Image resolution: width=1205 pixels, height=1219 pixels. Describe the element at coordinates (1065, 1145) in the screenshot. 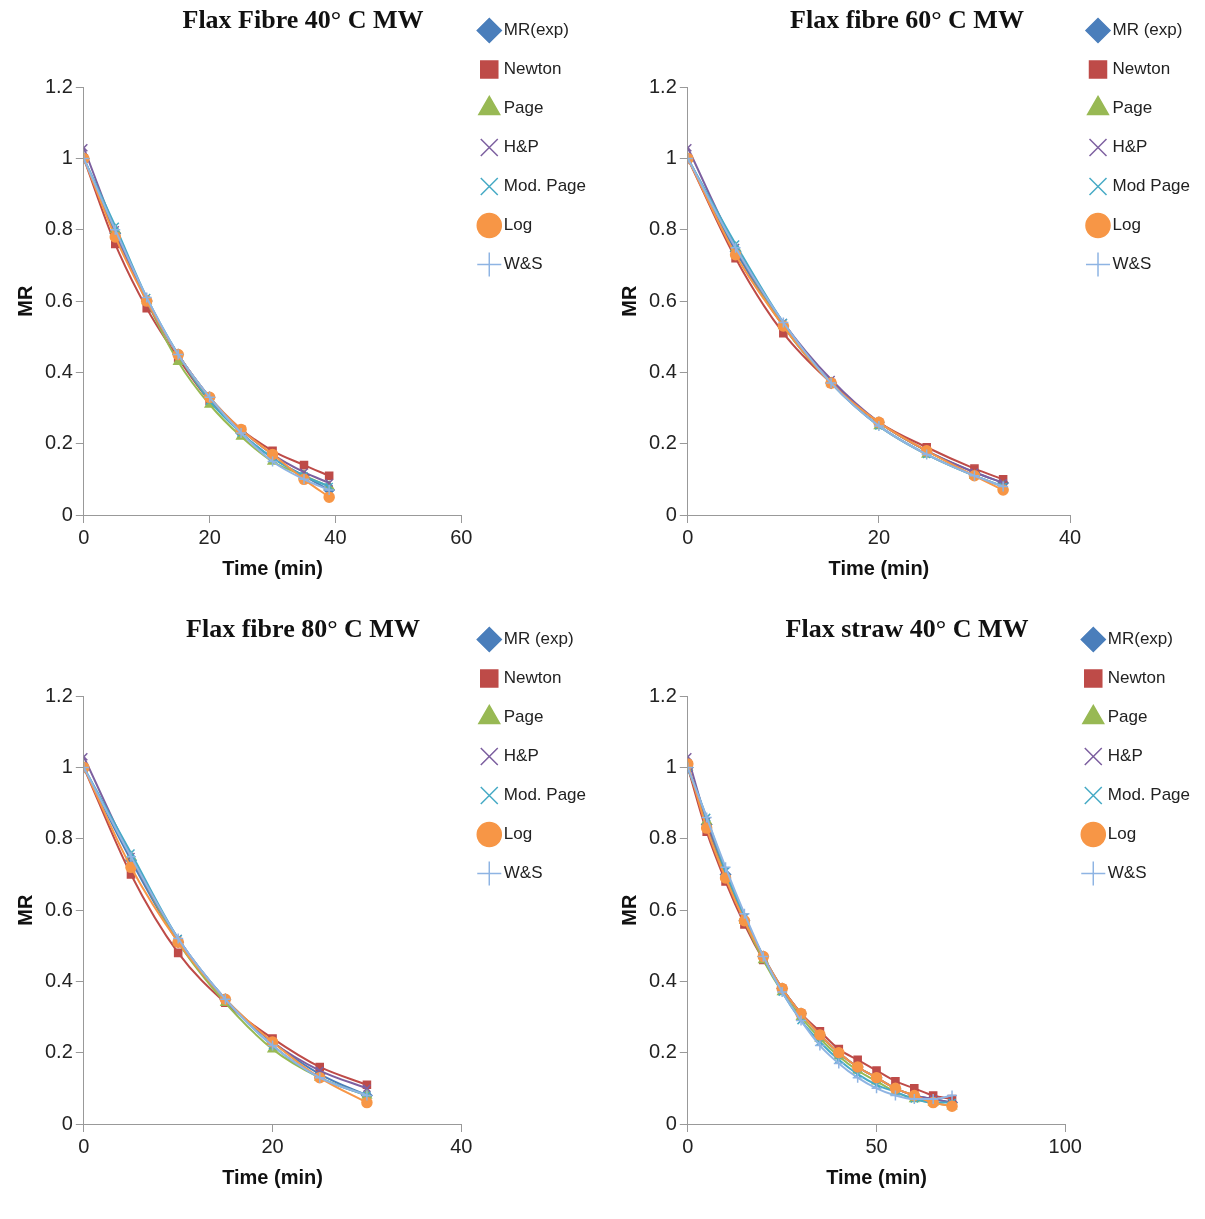

I see `x-tick-label: 100` at that location.